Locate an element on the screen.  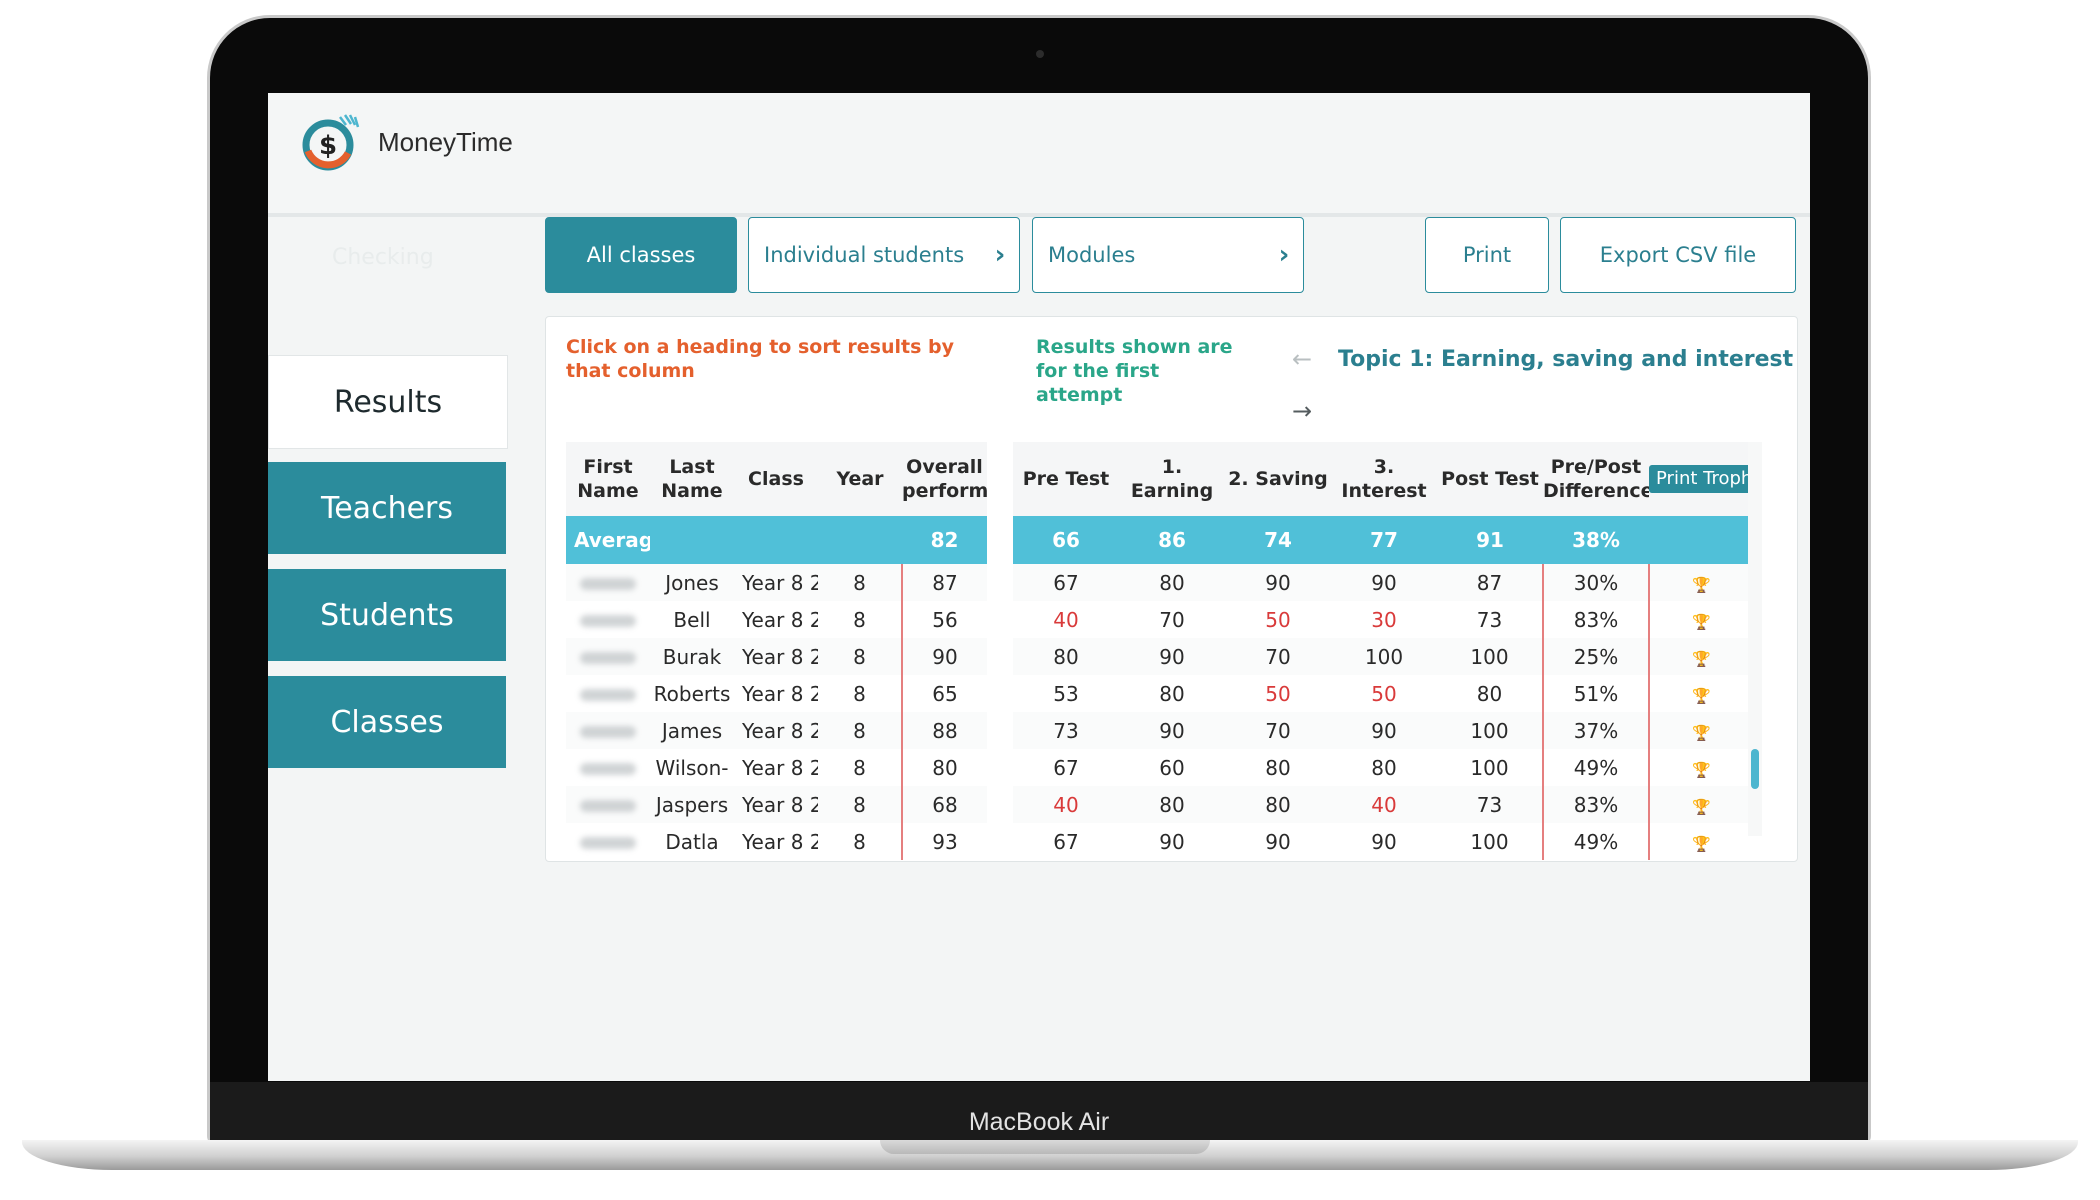
average-row: Average 82 is located at coordinates (776, 540).